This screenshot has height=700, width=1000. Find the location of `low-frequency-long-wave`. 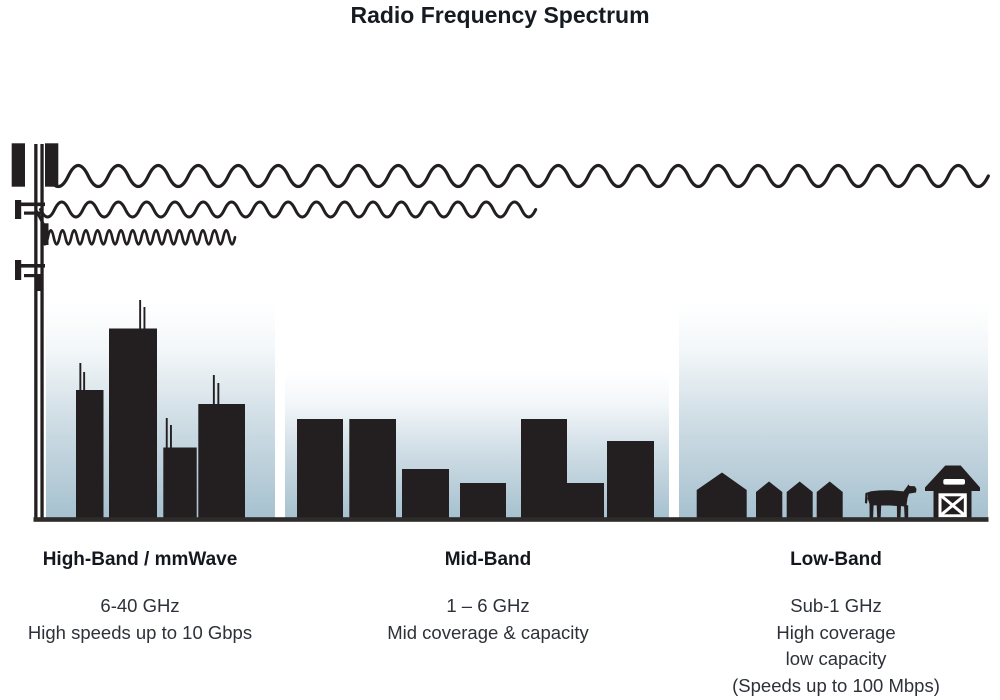

low-frequency-long-wave is located at coordinates (518, 176).